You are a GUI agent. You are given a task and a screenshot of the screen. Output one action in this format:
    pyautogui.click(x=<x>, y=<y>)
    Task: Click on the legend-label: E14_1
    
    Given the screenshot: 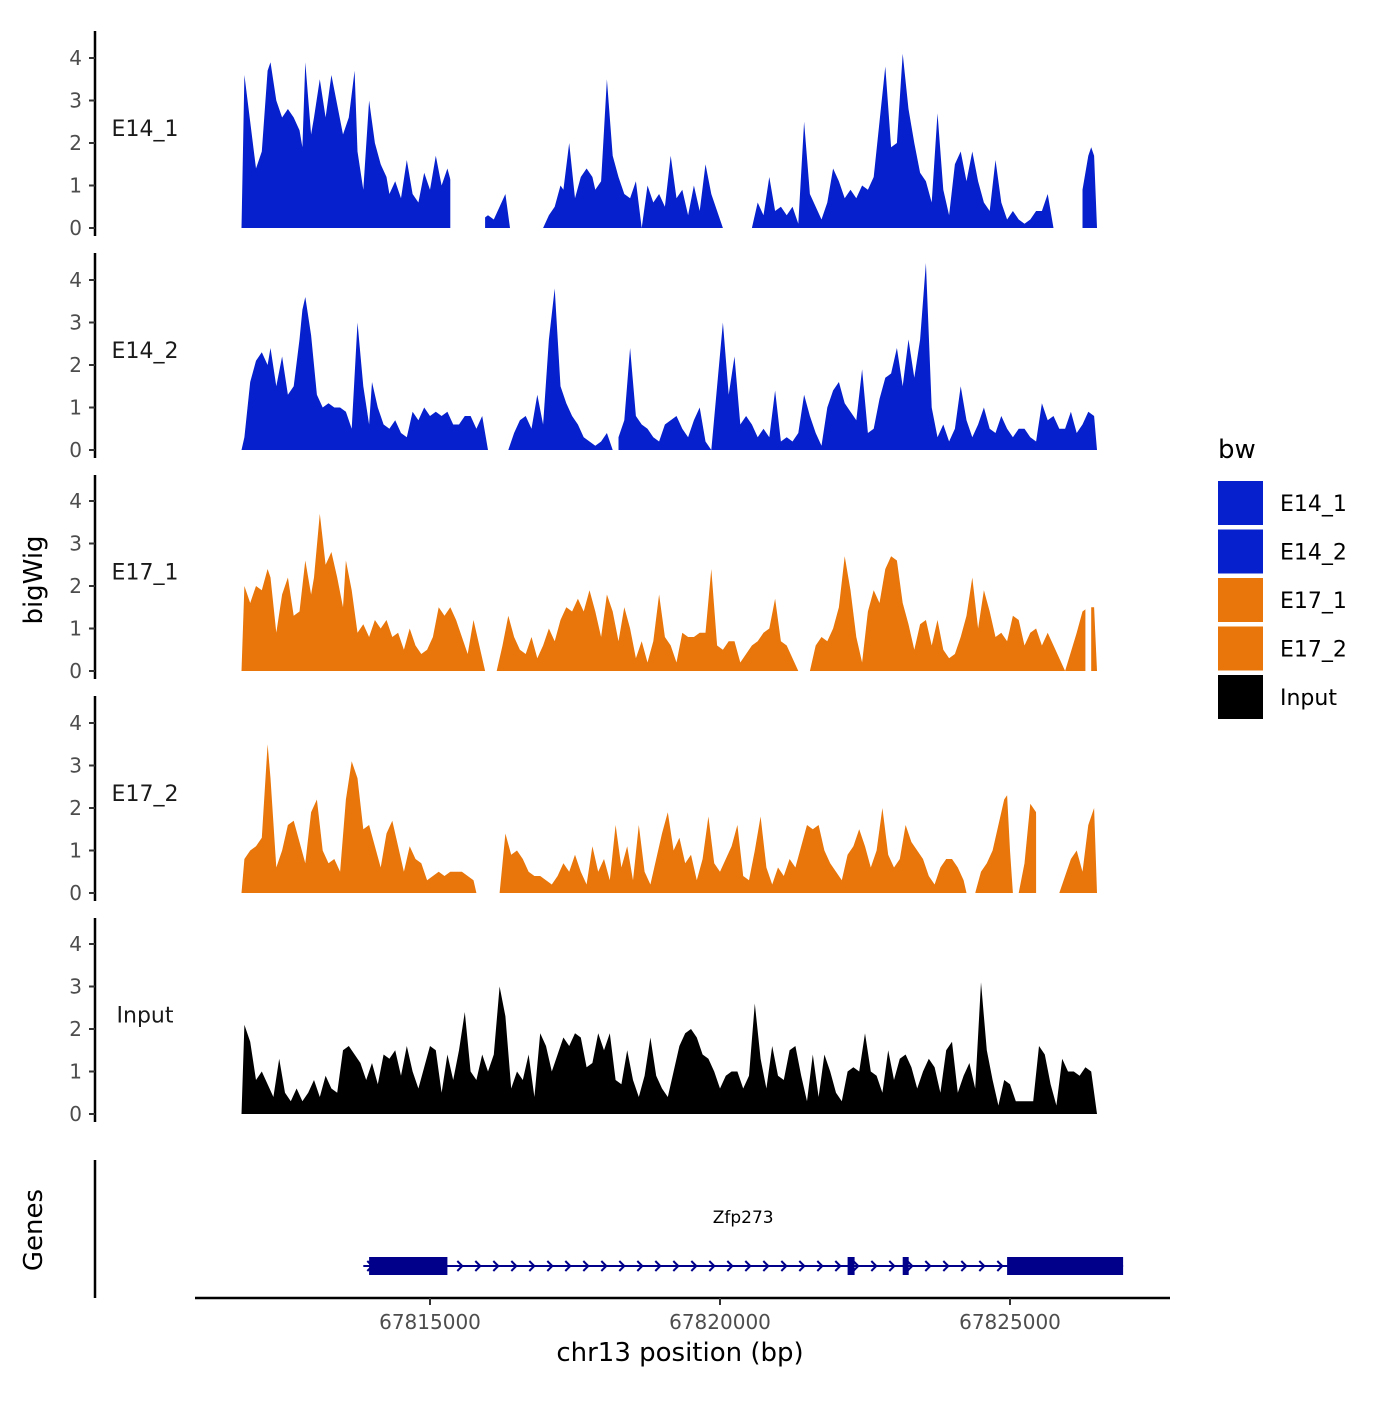 What is the action you would take?
    pyautogui.click(x=1313, y=504)
    